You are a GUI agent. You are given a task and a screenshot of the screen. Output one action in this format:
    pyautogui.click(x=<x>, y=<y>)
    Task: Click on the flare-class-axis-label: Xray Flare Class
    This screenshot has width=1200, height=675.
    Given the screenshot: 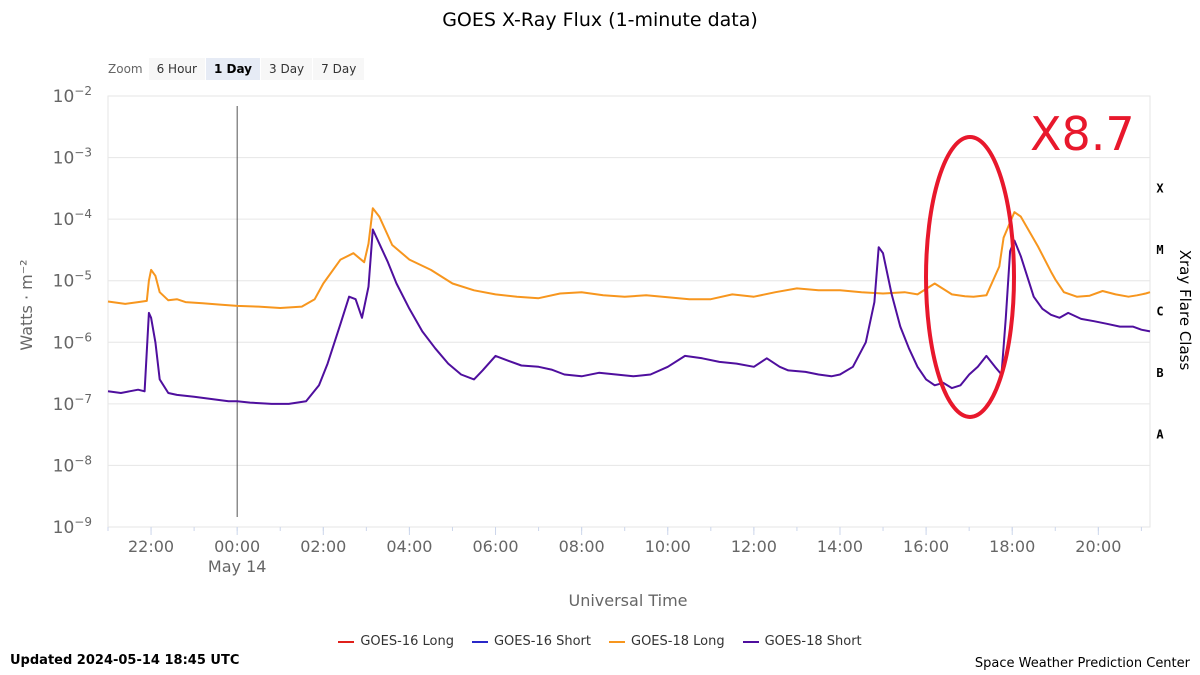 What is the action you would take?
    pyautogui.click(x=1185, y=310)
    